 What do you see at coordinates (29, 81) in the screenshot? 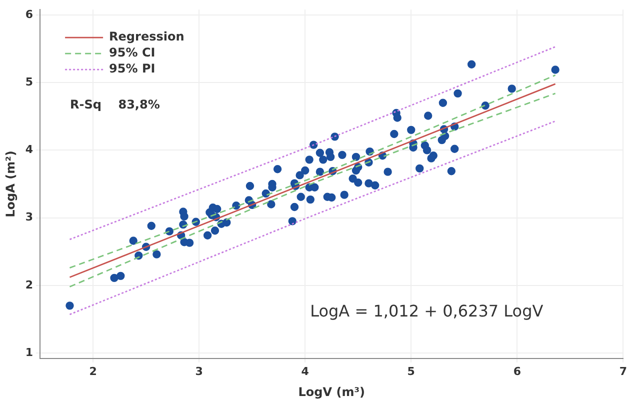
I see `y-tick-label: 5` at bounding box center [29, 81].